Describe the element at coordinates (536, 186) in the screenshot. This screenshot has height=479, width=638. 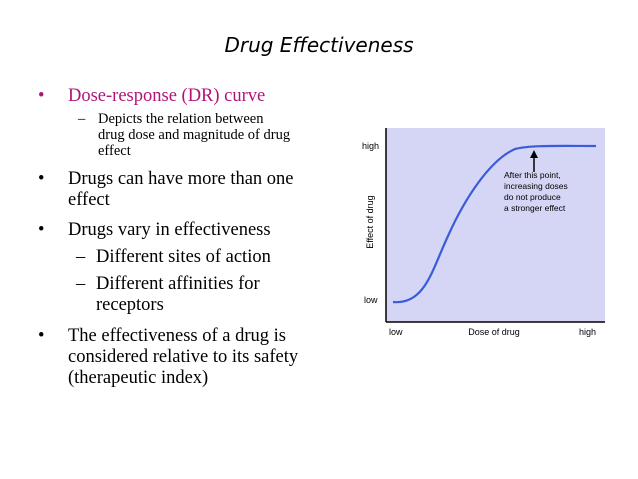
I see `annotation-line: increasing doses` at that location.